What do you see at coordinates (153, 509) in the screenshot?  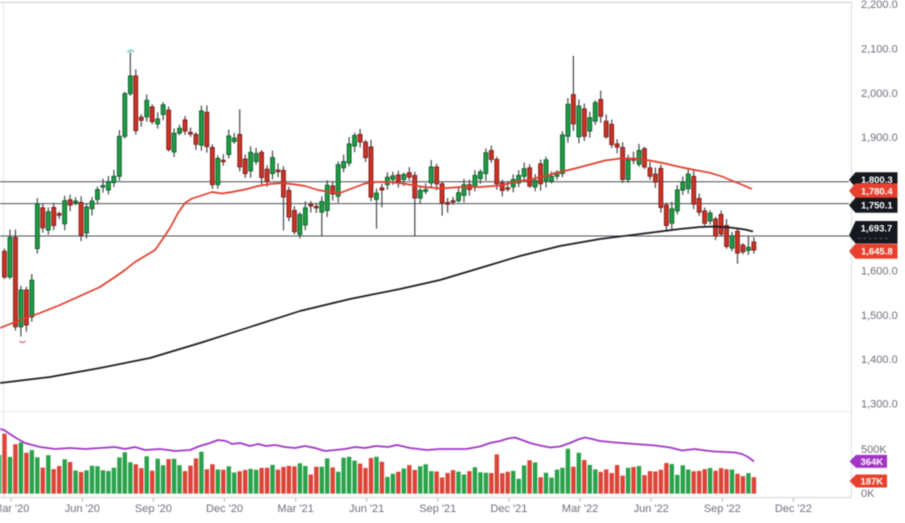 I see `svg-text: Sep '20` at bounding box center [153, 509].